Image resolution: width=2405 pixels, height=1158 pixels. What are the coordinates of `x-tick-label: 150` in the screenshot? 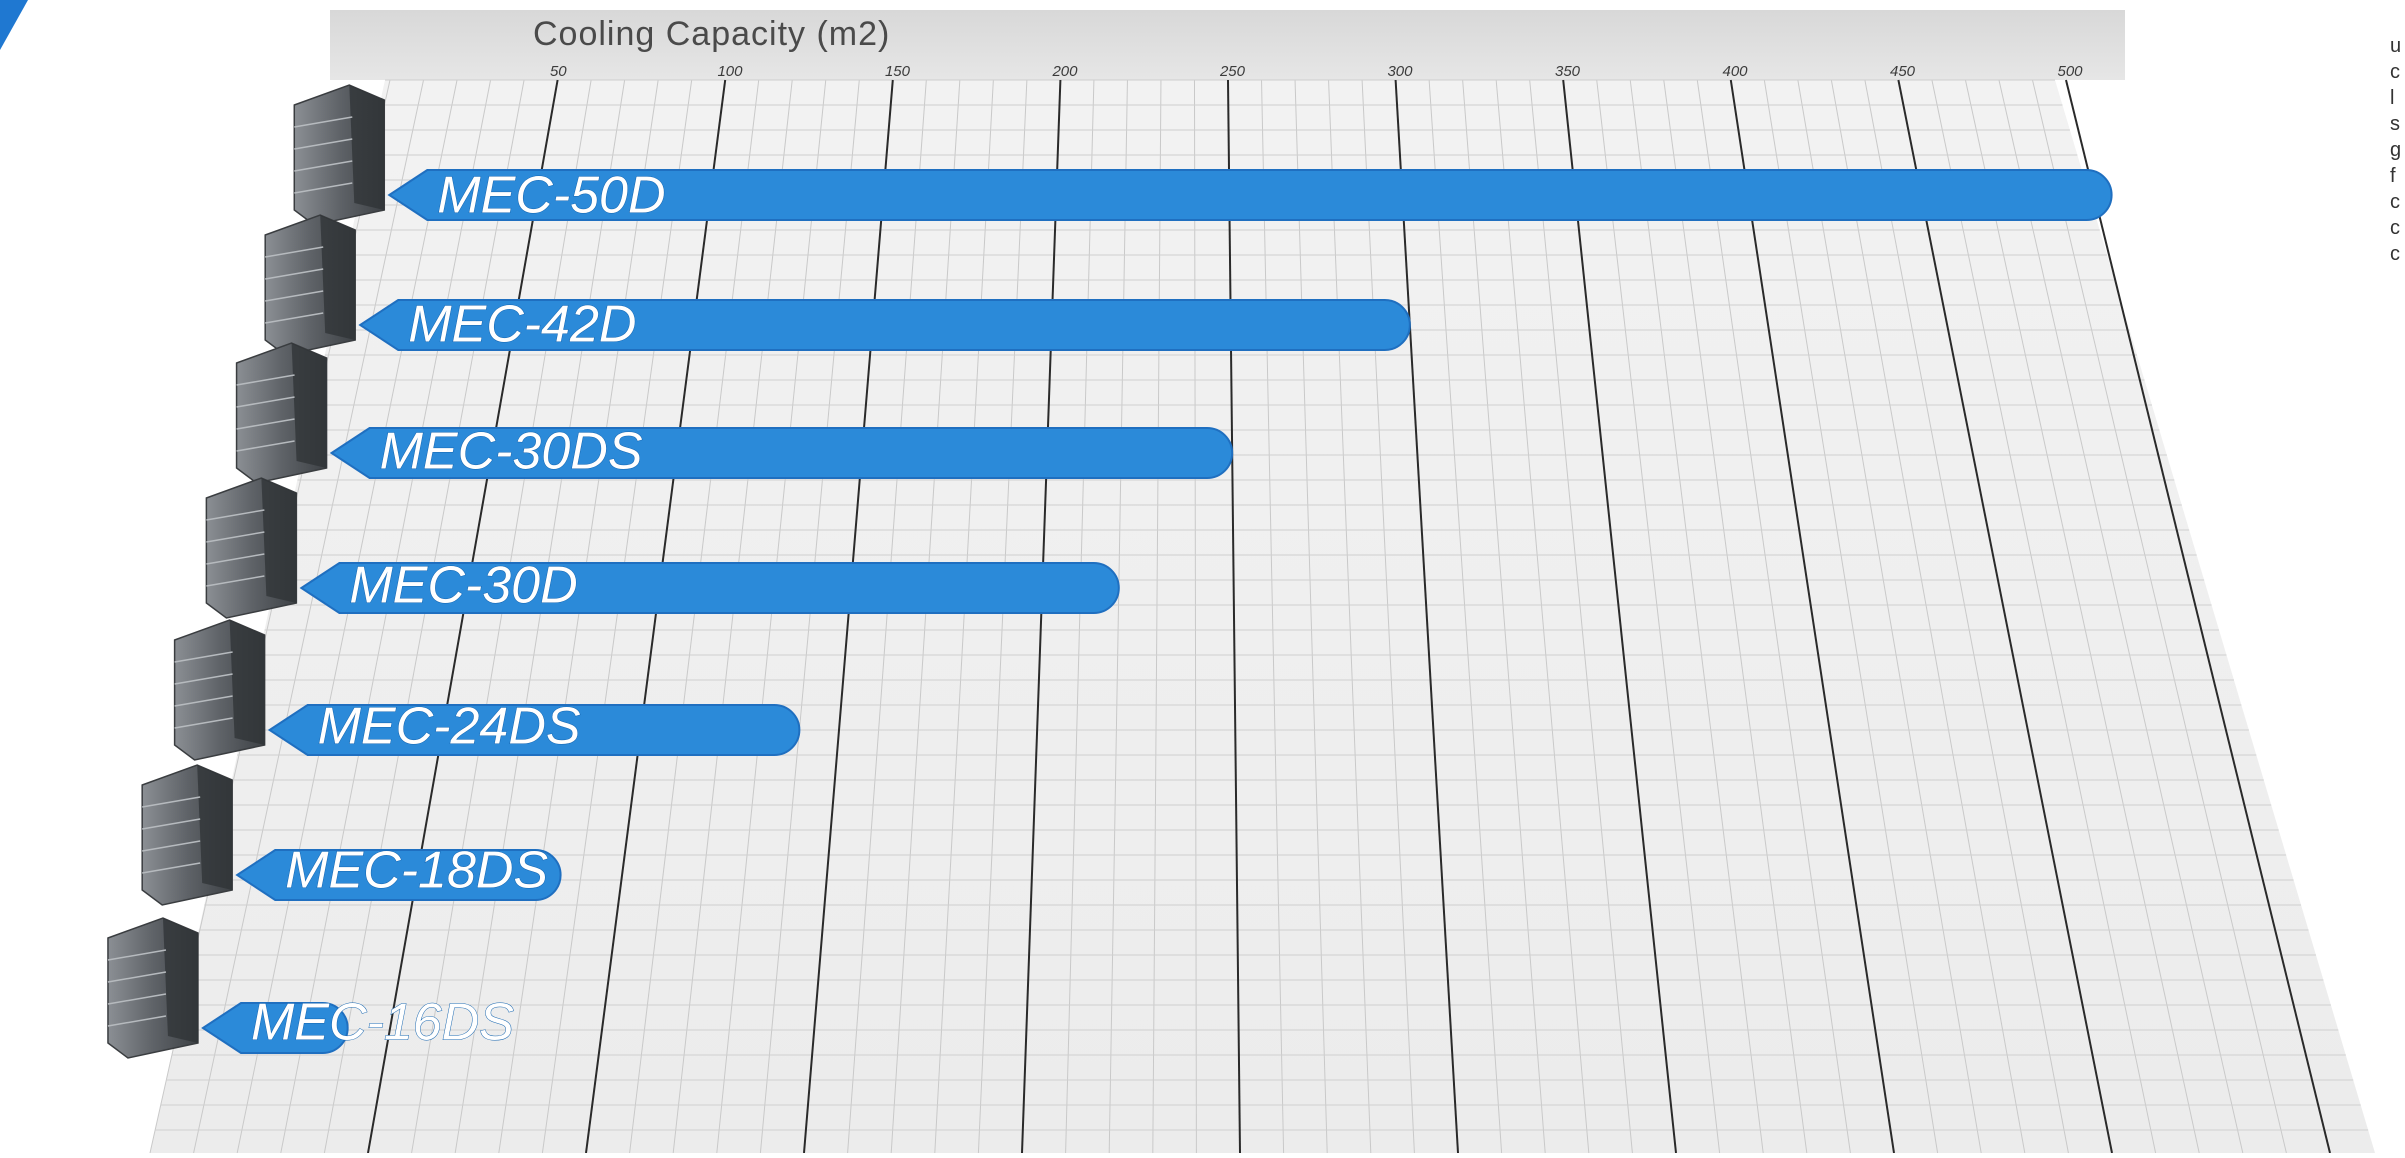 It's located at (898, 71).